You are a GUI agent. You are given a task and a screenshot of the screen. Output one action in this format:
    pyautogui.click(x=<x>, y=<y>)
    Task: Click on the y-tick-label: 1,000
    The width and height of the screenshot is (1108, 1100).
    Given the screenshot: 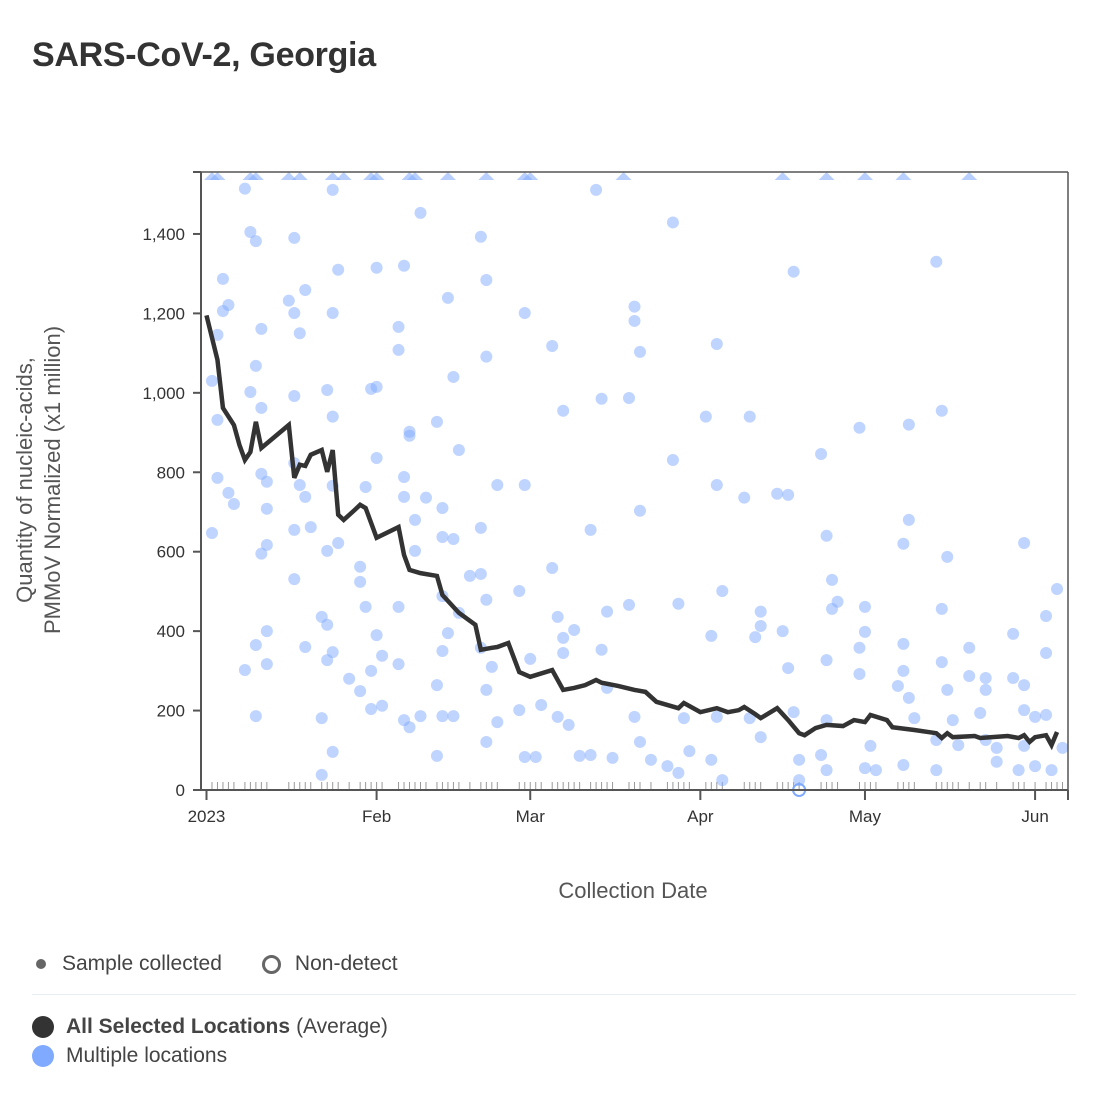 What is the action you would take?
    pyautogui.click(x=163, y=393)
    